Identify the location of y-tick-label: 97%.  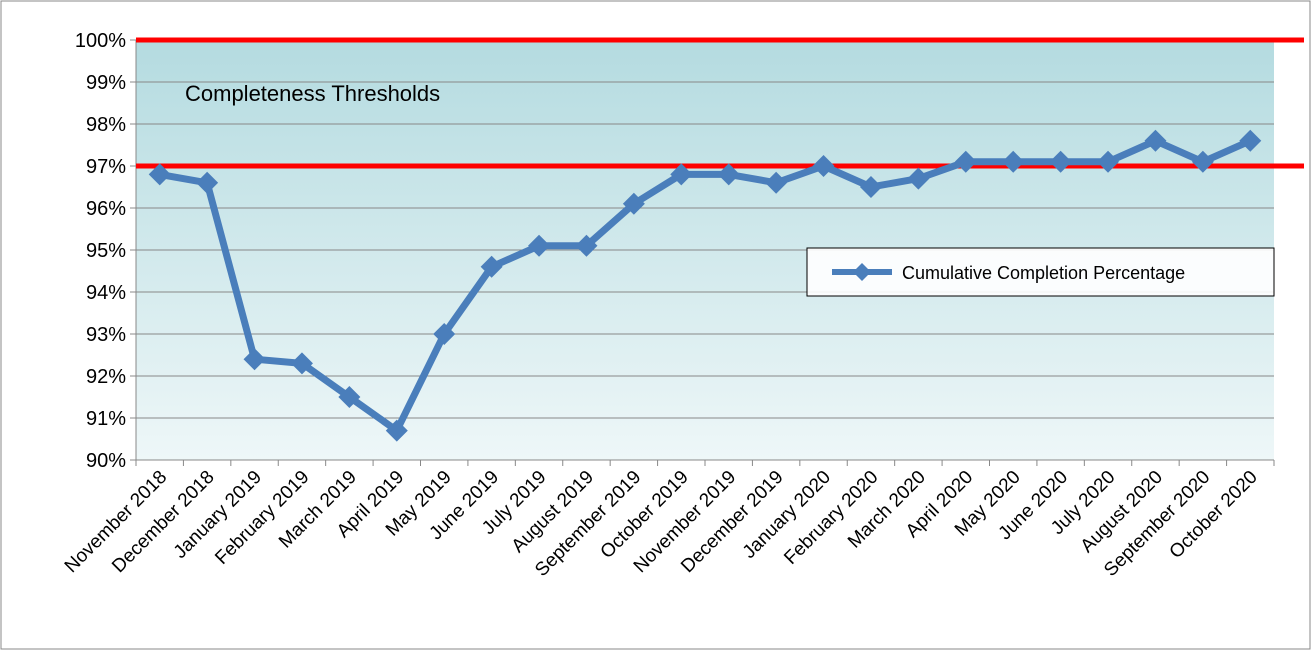
(106, 167).